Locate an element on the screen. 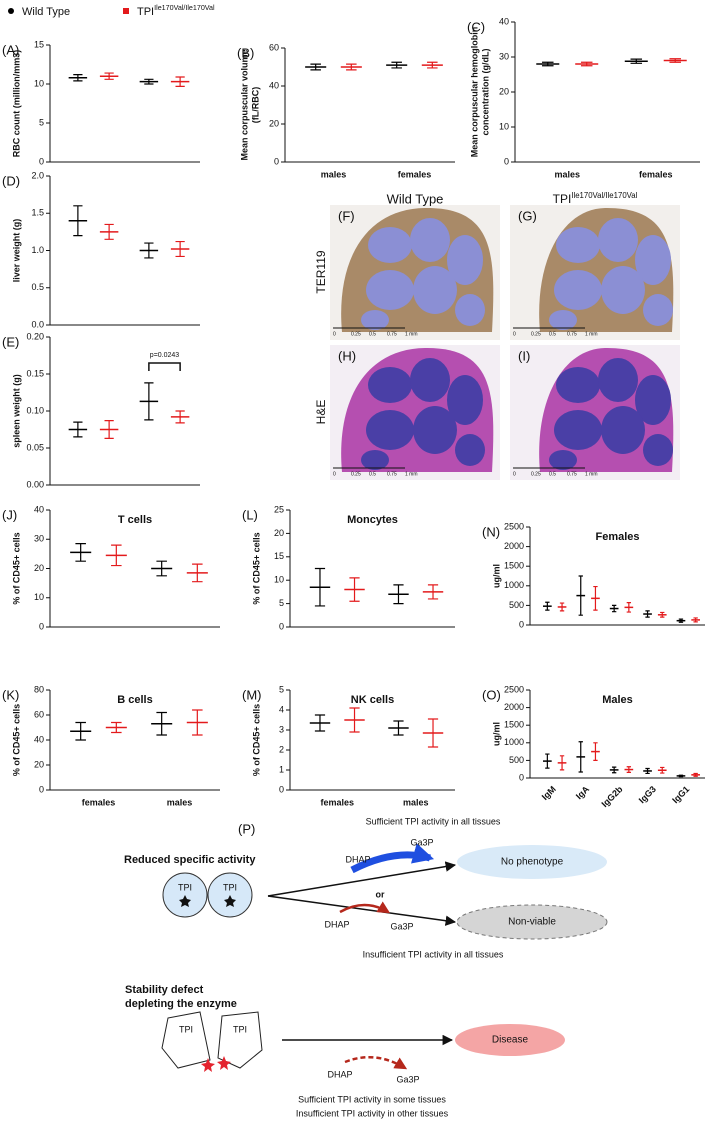 This screenshot has height=1125, width=709. y-tick-label: 1000 is located at coordinates (514, 742).